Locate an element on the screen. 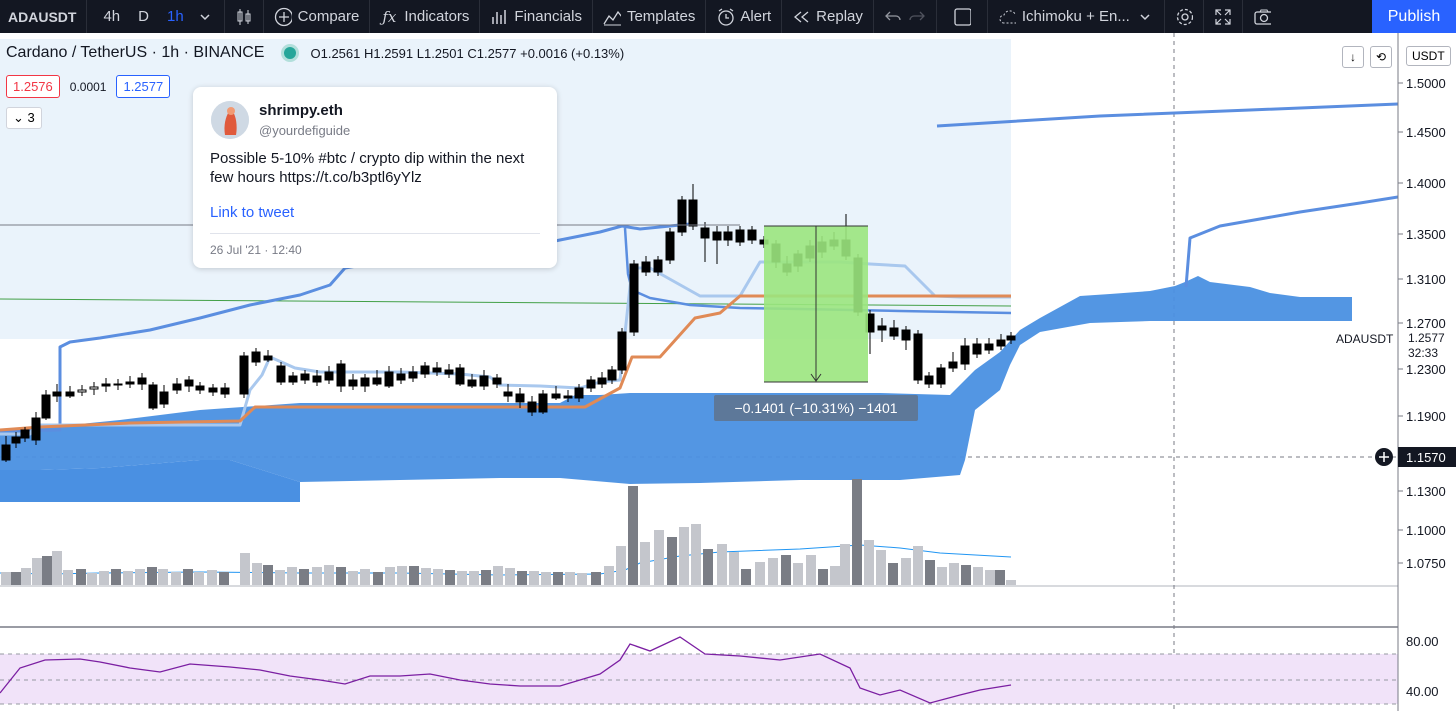  sell-price: 1.2576 is located at coordinates (33, 86).